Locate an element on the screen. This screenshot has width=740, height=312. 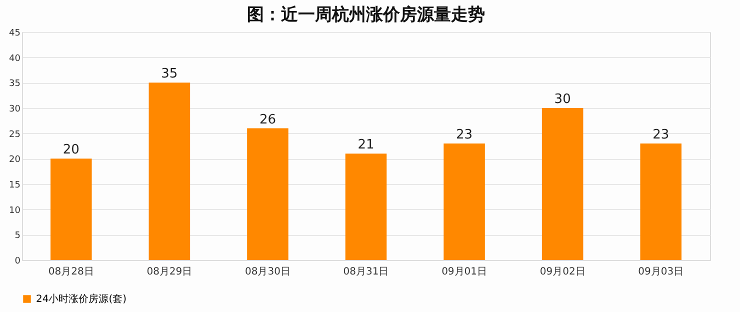
y-tick-label: 10 is located at coordinates (15, 211).